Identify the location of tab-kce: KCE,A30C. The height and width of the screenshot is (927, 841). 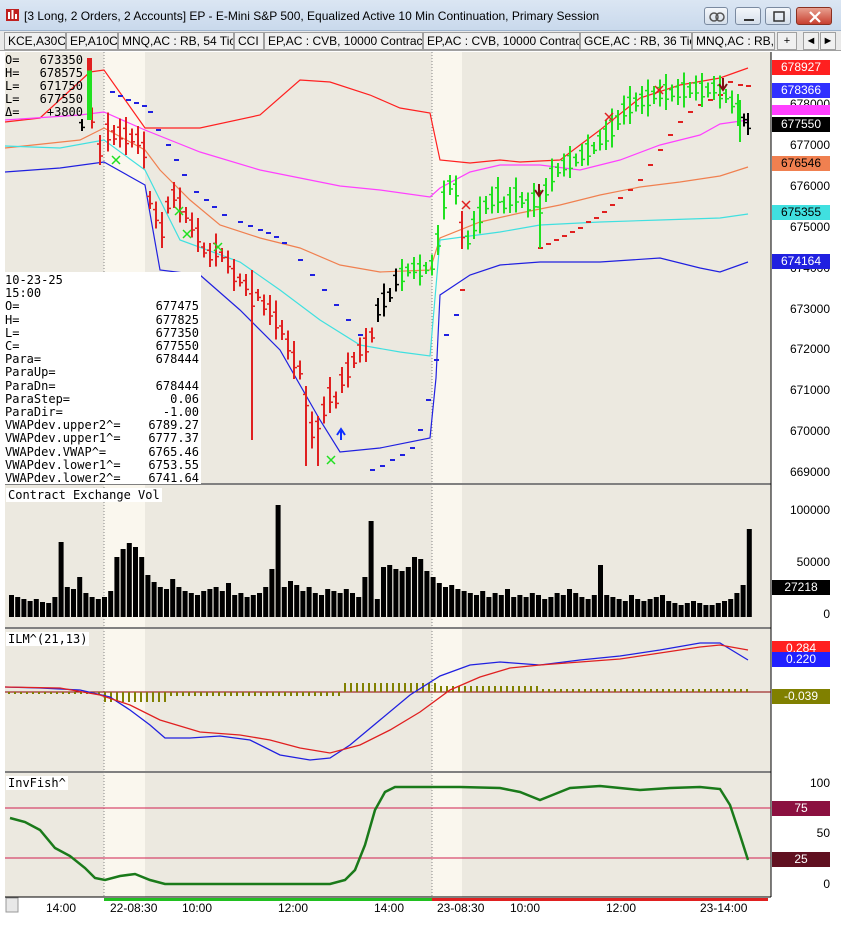
(35, 41).